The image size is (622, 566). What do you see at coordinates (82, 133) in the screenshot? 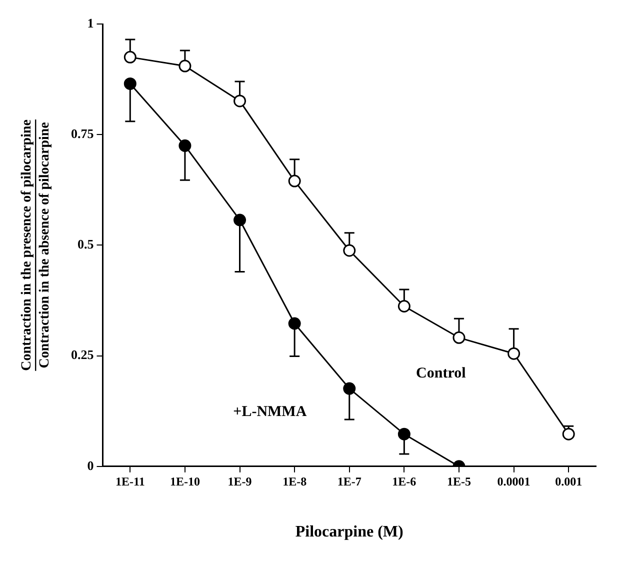
I see `y-tick-label: 0.75` at bounding box center [82, 133].